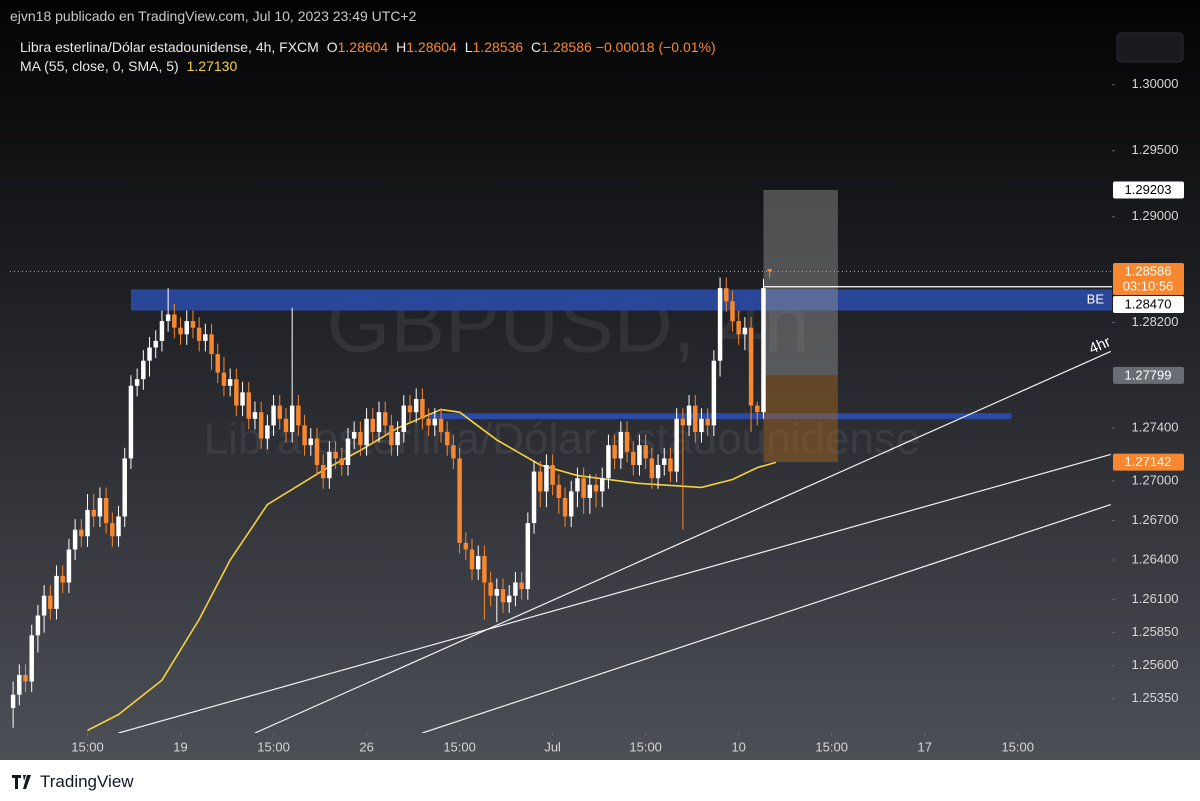  I want to click on y-tick-label: 1.26700, so click(1155, 519).